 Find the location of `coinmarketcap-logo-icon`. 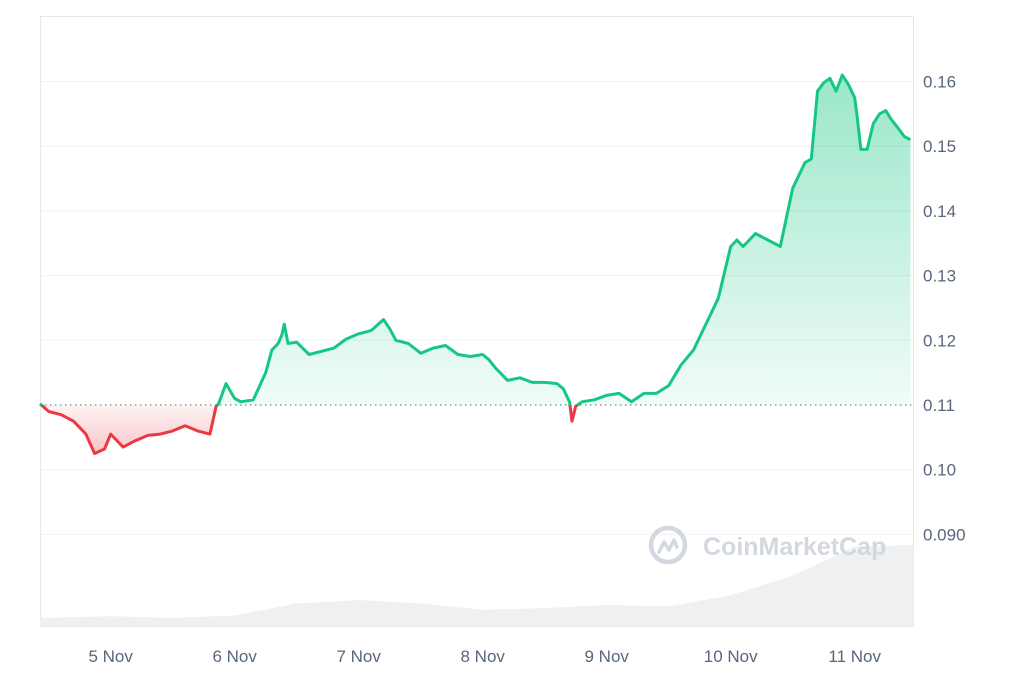

coinmarketcap-logo-icon is located at coordinates (668, 545).